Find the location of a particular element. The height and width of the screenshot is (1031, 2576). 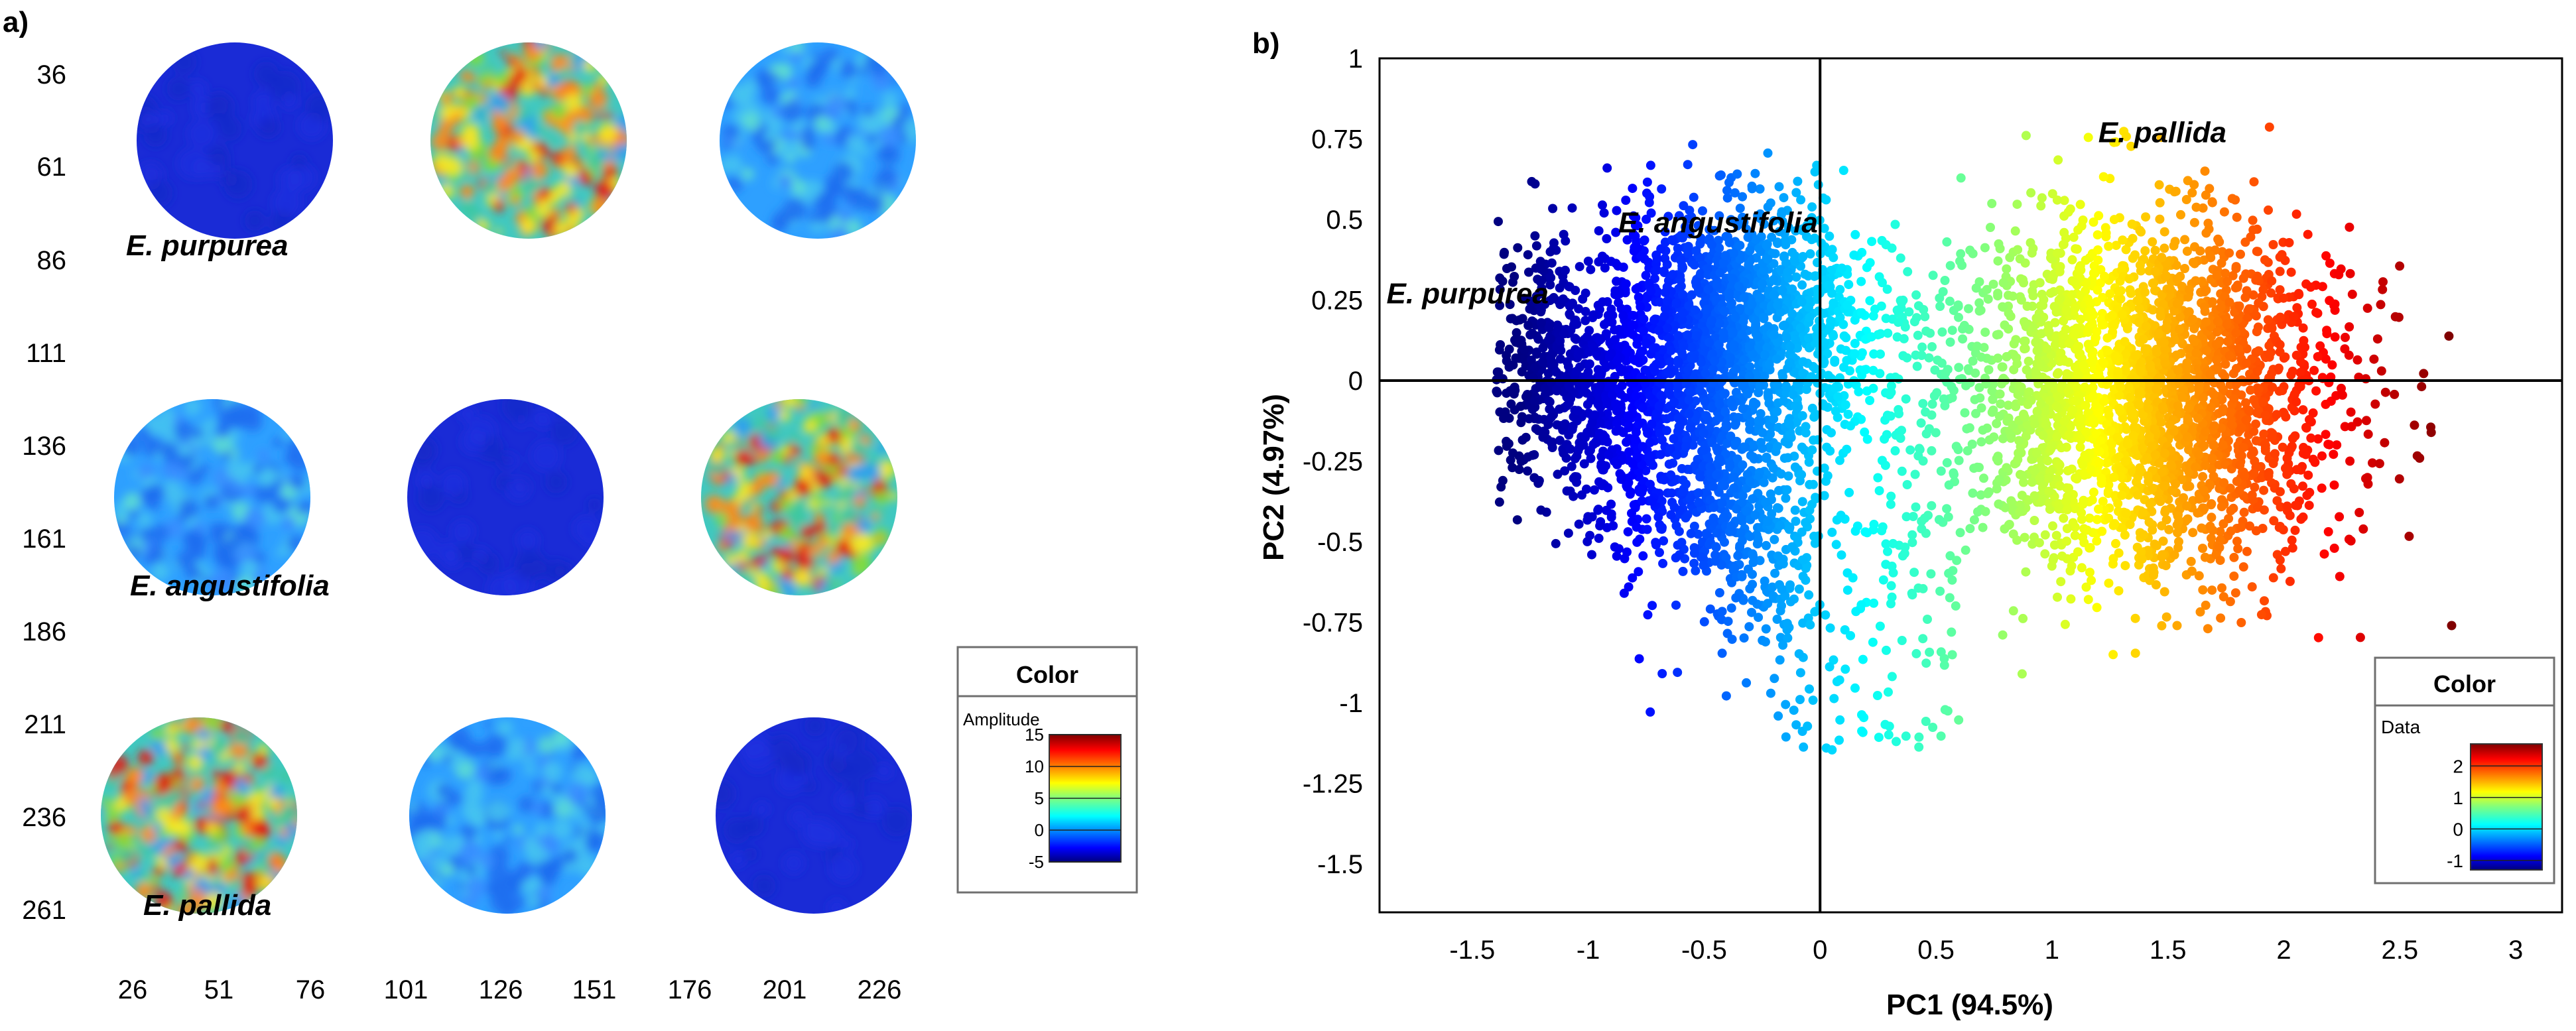

scatter-point-1978 is located at coordinates (1579, 352).